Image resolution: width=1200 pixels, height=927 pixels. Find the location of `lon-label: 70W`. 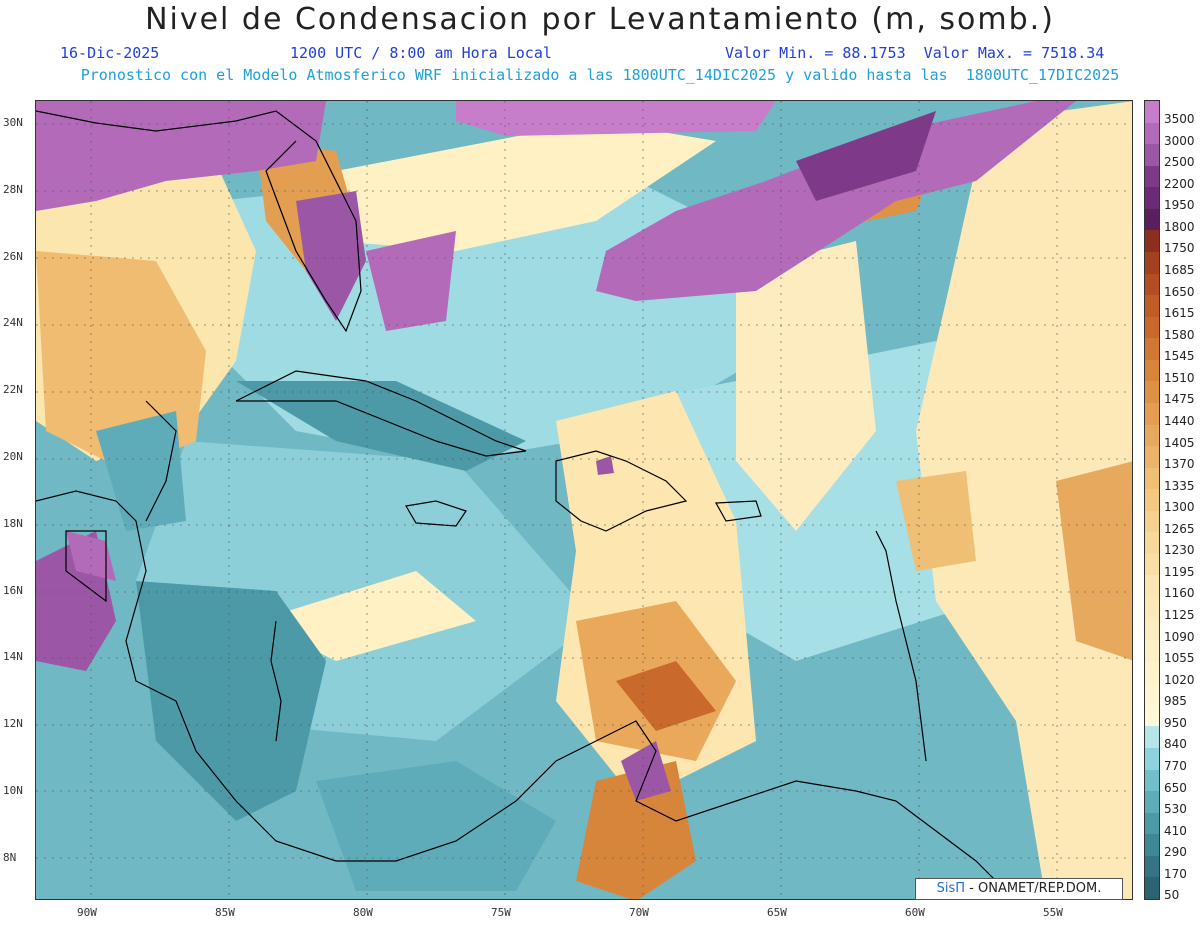

lon-label: 70W is located at coordinates (639, 912).